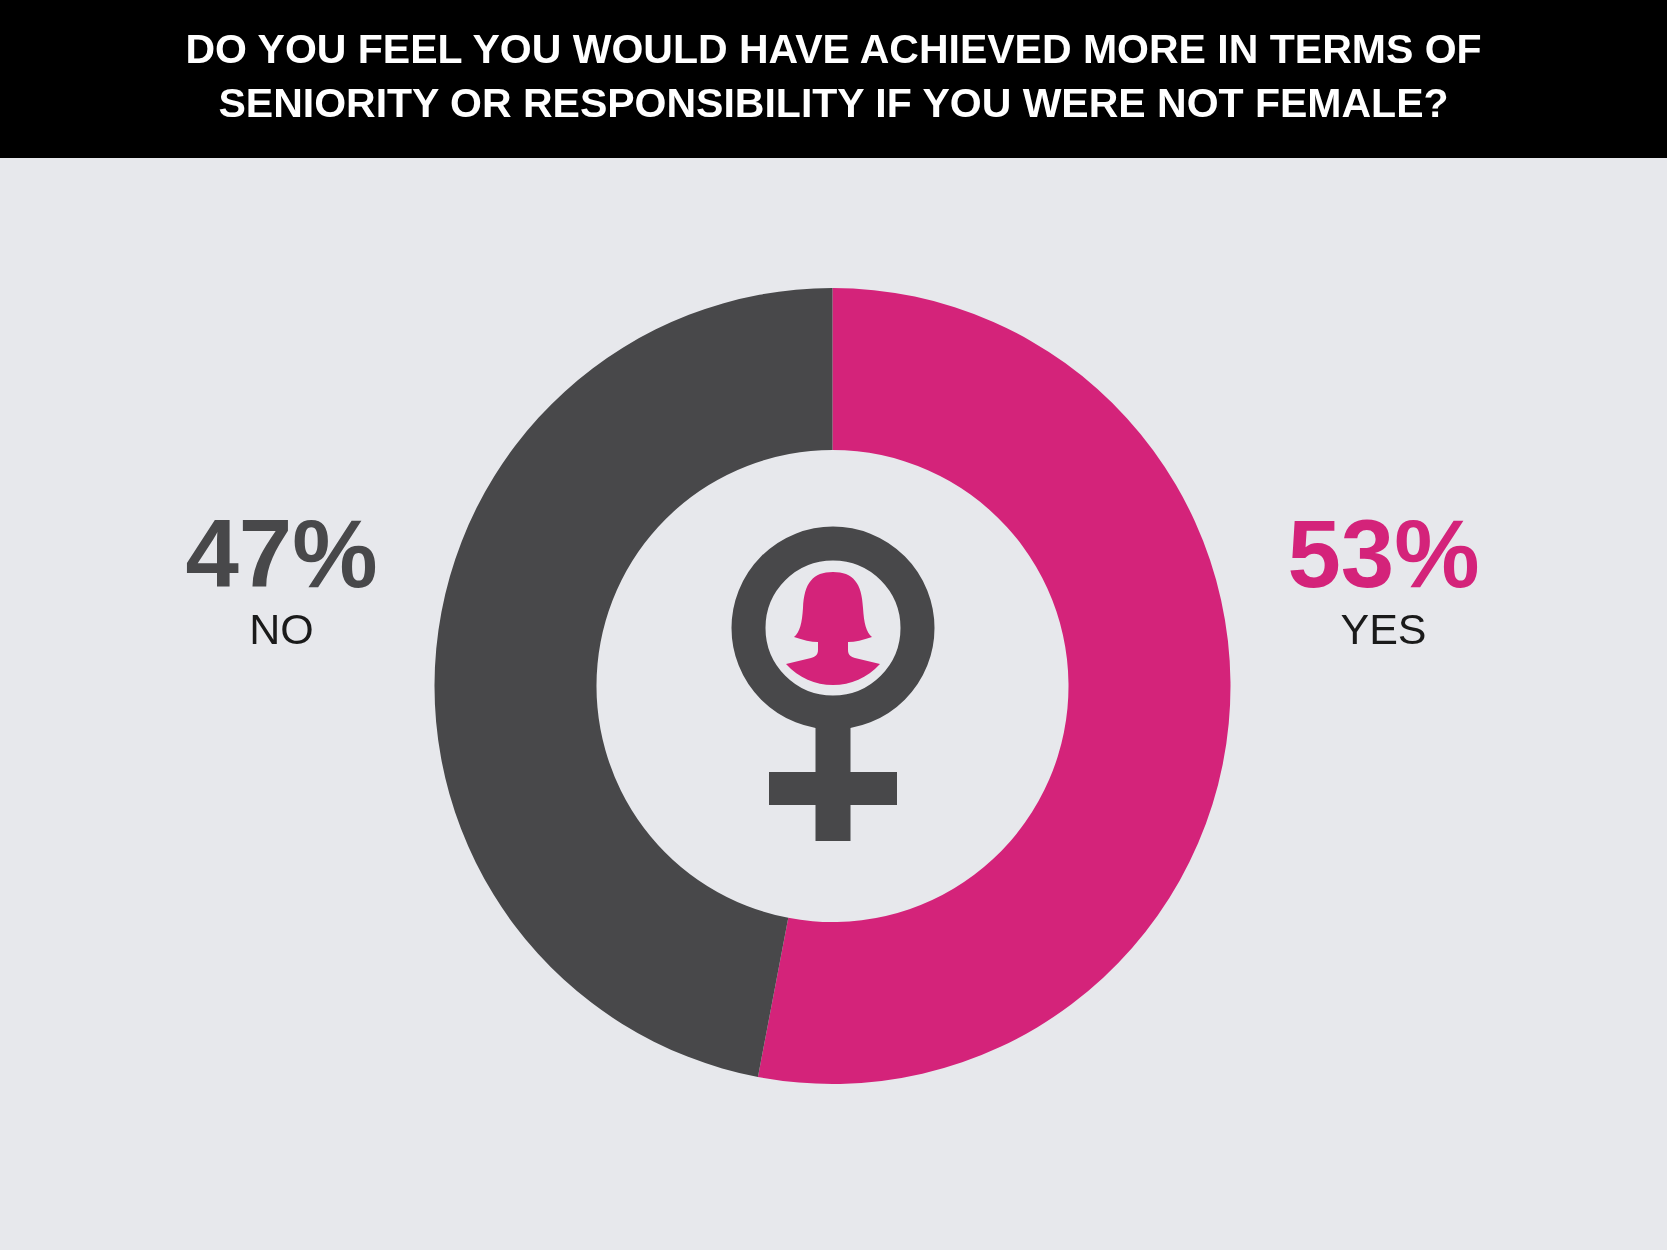 The image size is (1667, 1250). What do you see at coordinates (833, 76) in the screenshot?
I see `chart-title: DO YOU FEEL YOU WOULD HAVE ACHIEVED MORE IN TERMS OF SENIORITY OR RESPONSIBILITY IF YOU WERE NOT FEMALE?` at bounding box center [833, 76].